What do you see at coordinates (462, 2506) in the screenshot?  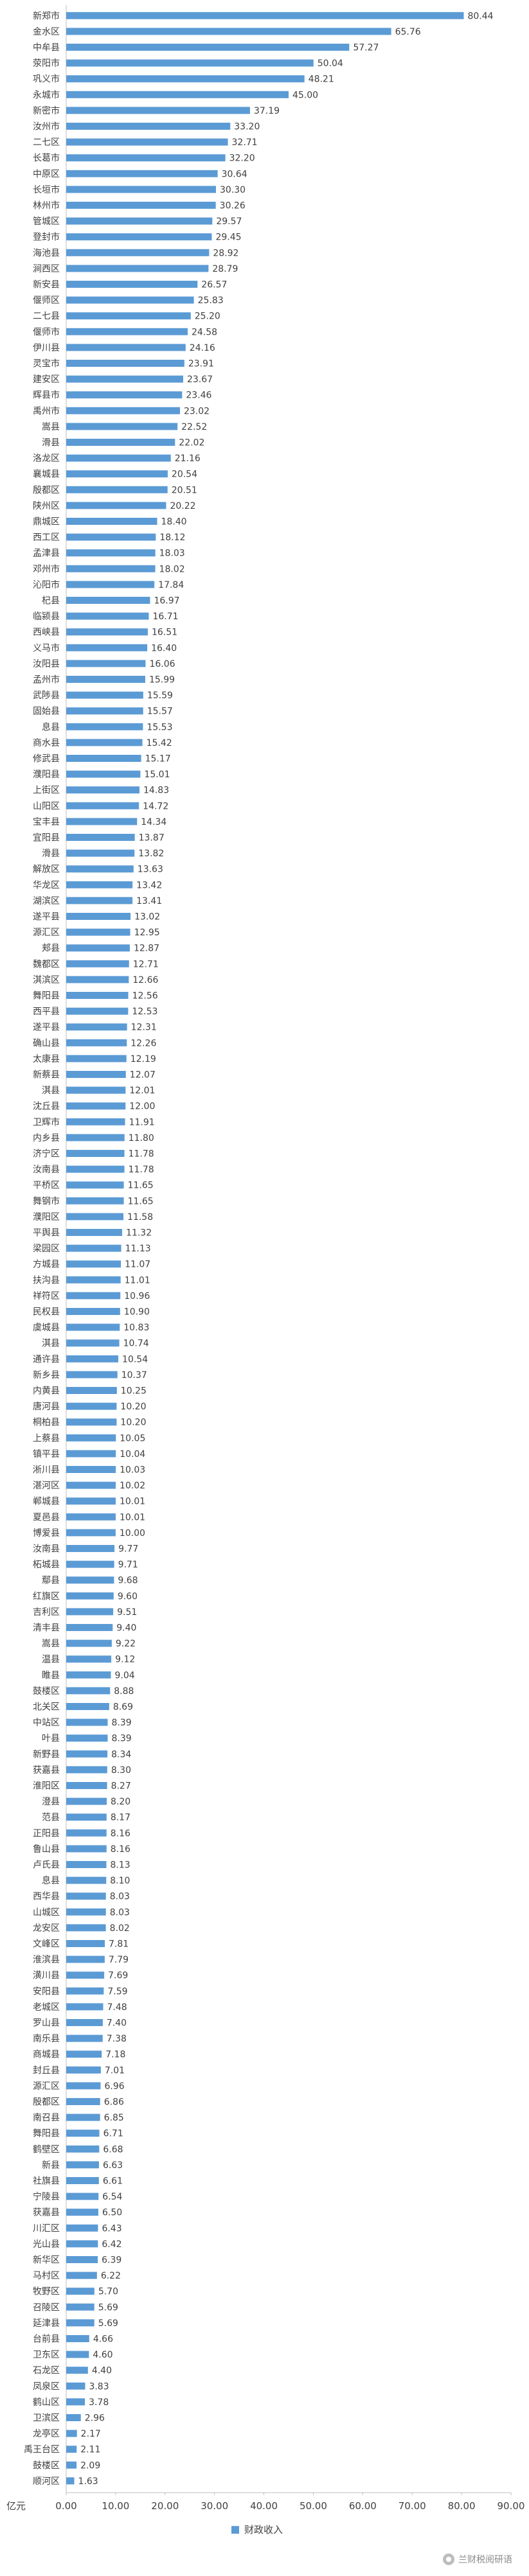 I see `x-tick-label: 80.00` at bounding box center [462, 2506].